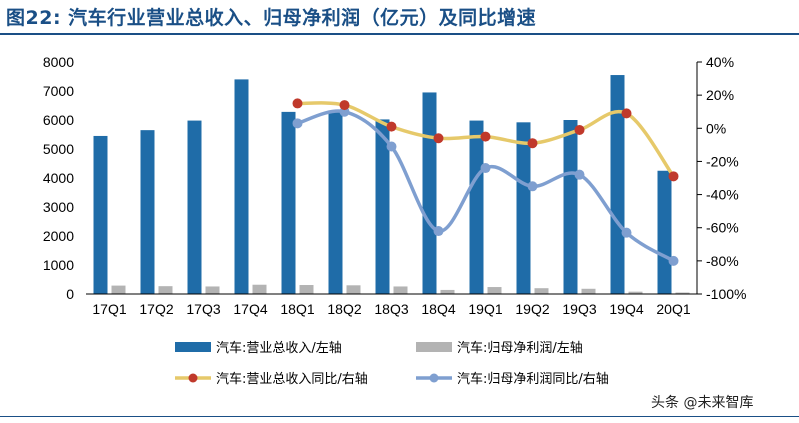 The image size is (799, 423). What do you see at coordinates (279, 348) in the screenshot?
I see `legend-revenue-label: 汽车:营业总收入/左轴` at bounding box center [279, 348].